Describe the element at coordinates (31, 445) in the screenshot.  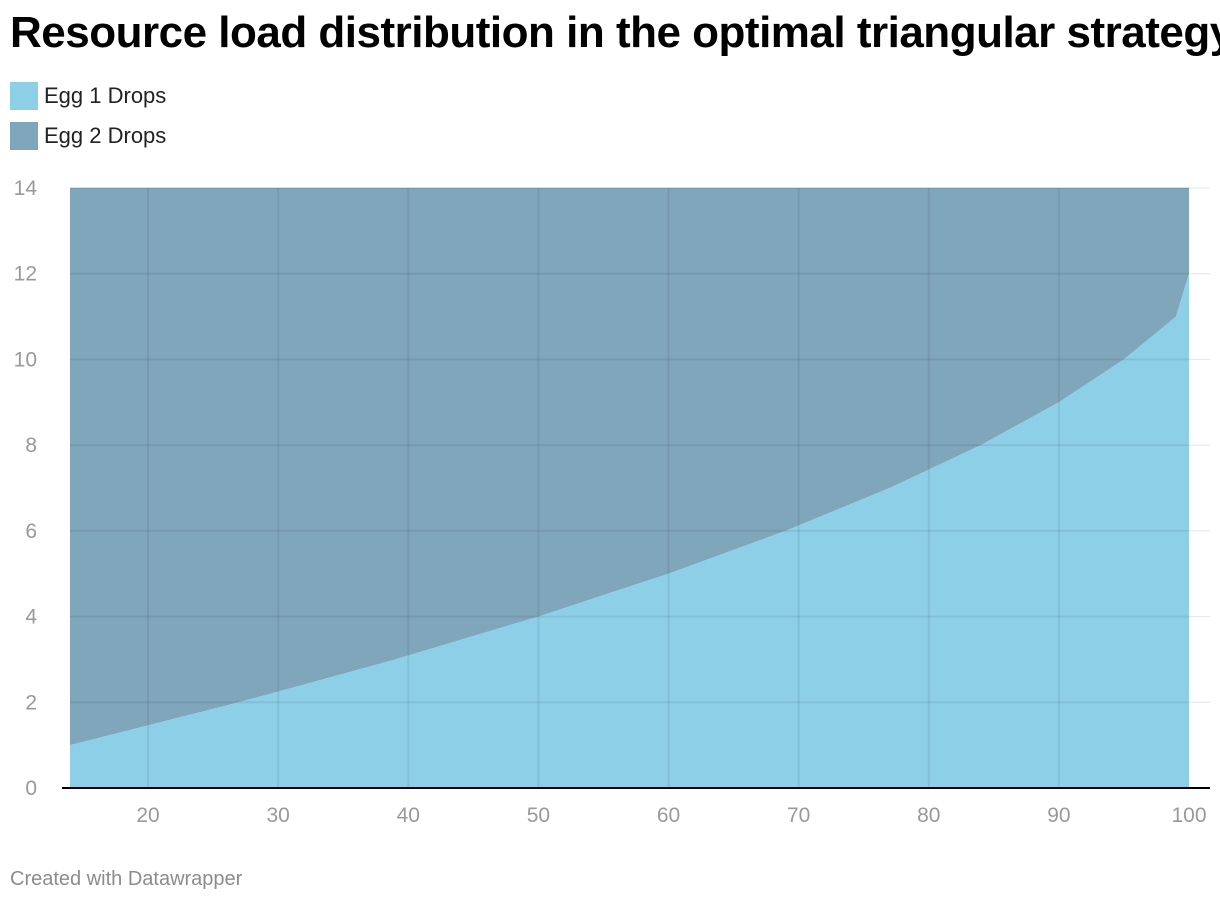
I see `y-tick-label: 8` at that location.